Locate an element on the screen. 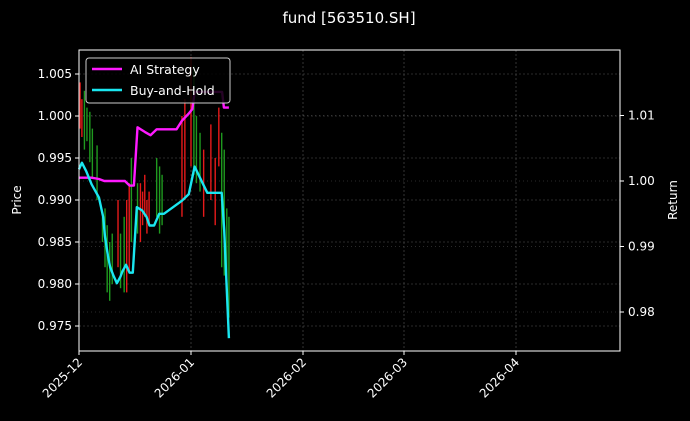  legend-label-buy-and-hold: Buy-and-Hold is located at coordinates (172, 90).